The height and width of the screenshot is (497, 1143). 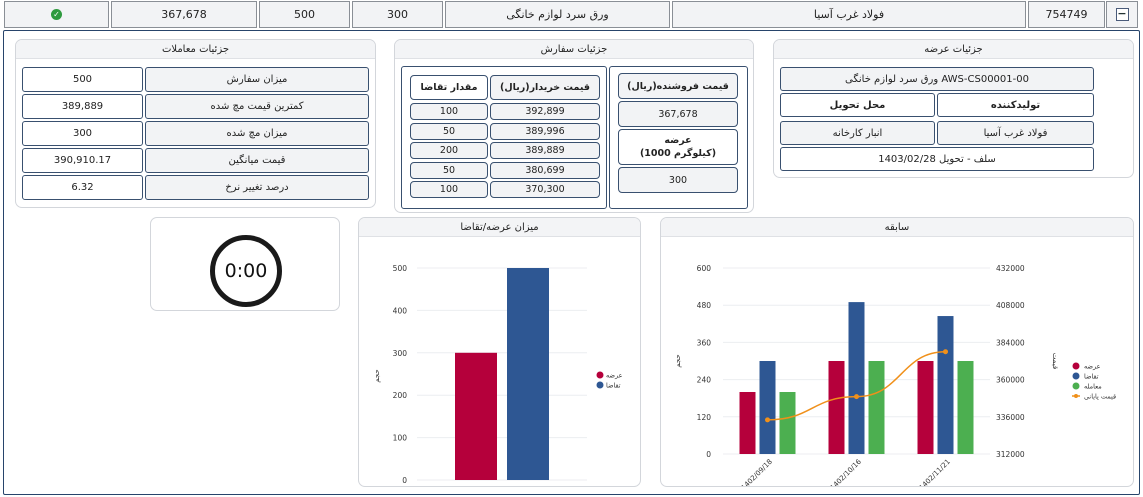 What do you see at coordinates (449, 131) in the screenshot?
I see `bid-qty-2: 50` at bounding box center [449, 131].